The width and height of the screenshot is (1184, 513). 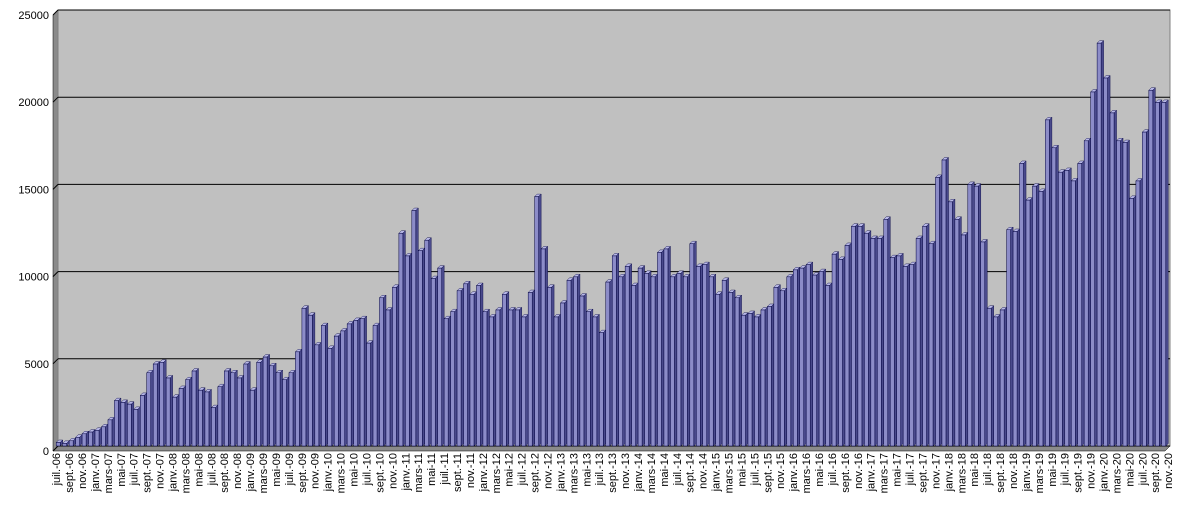 I want to click on x-tick-label: mars-12, so click(x=497, y=473).